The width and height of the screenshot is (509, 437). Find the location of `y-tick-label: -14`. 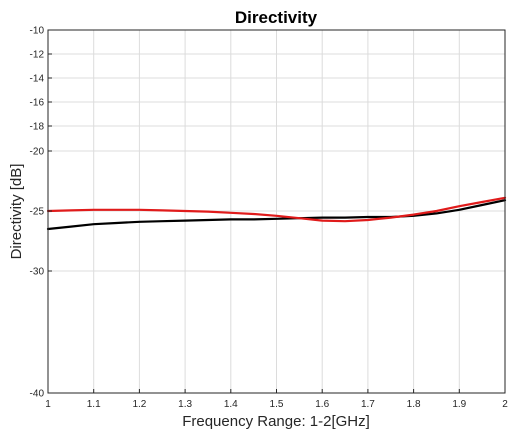

y-tick-label: -14 is located at coordinates (37, 79).